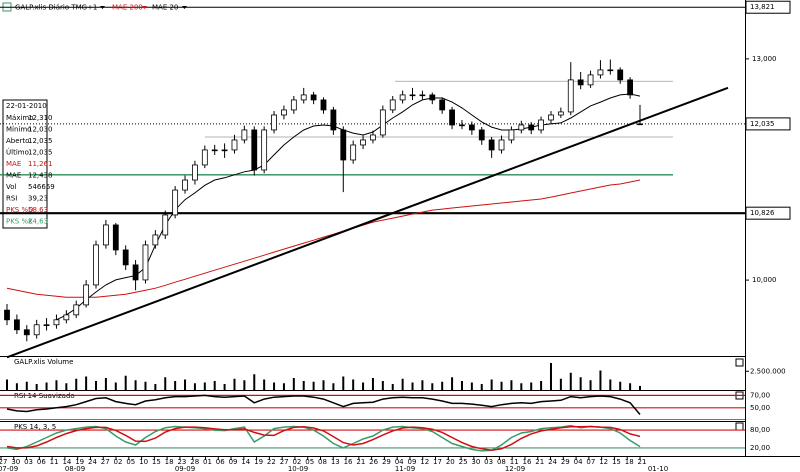 Image resolution: width=800 pixels, height=472 pixels. I want to click on x-tick-label: 30, so click(475, 462).